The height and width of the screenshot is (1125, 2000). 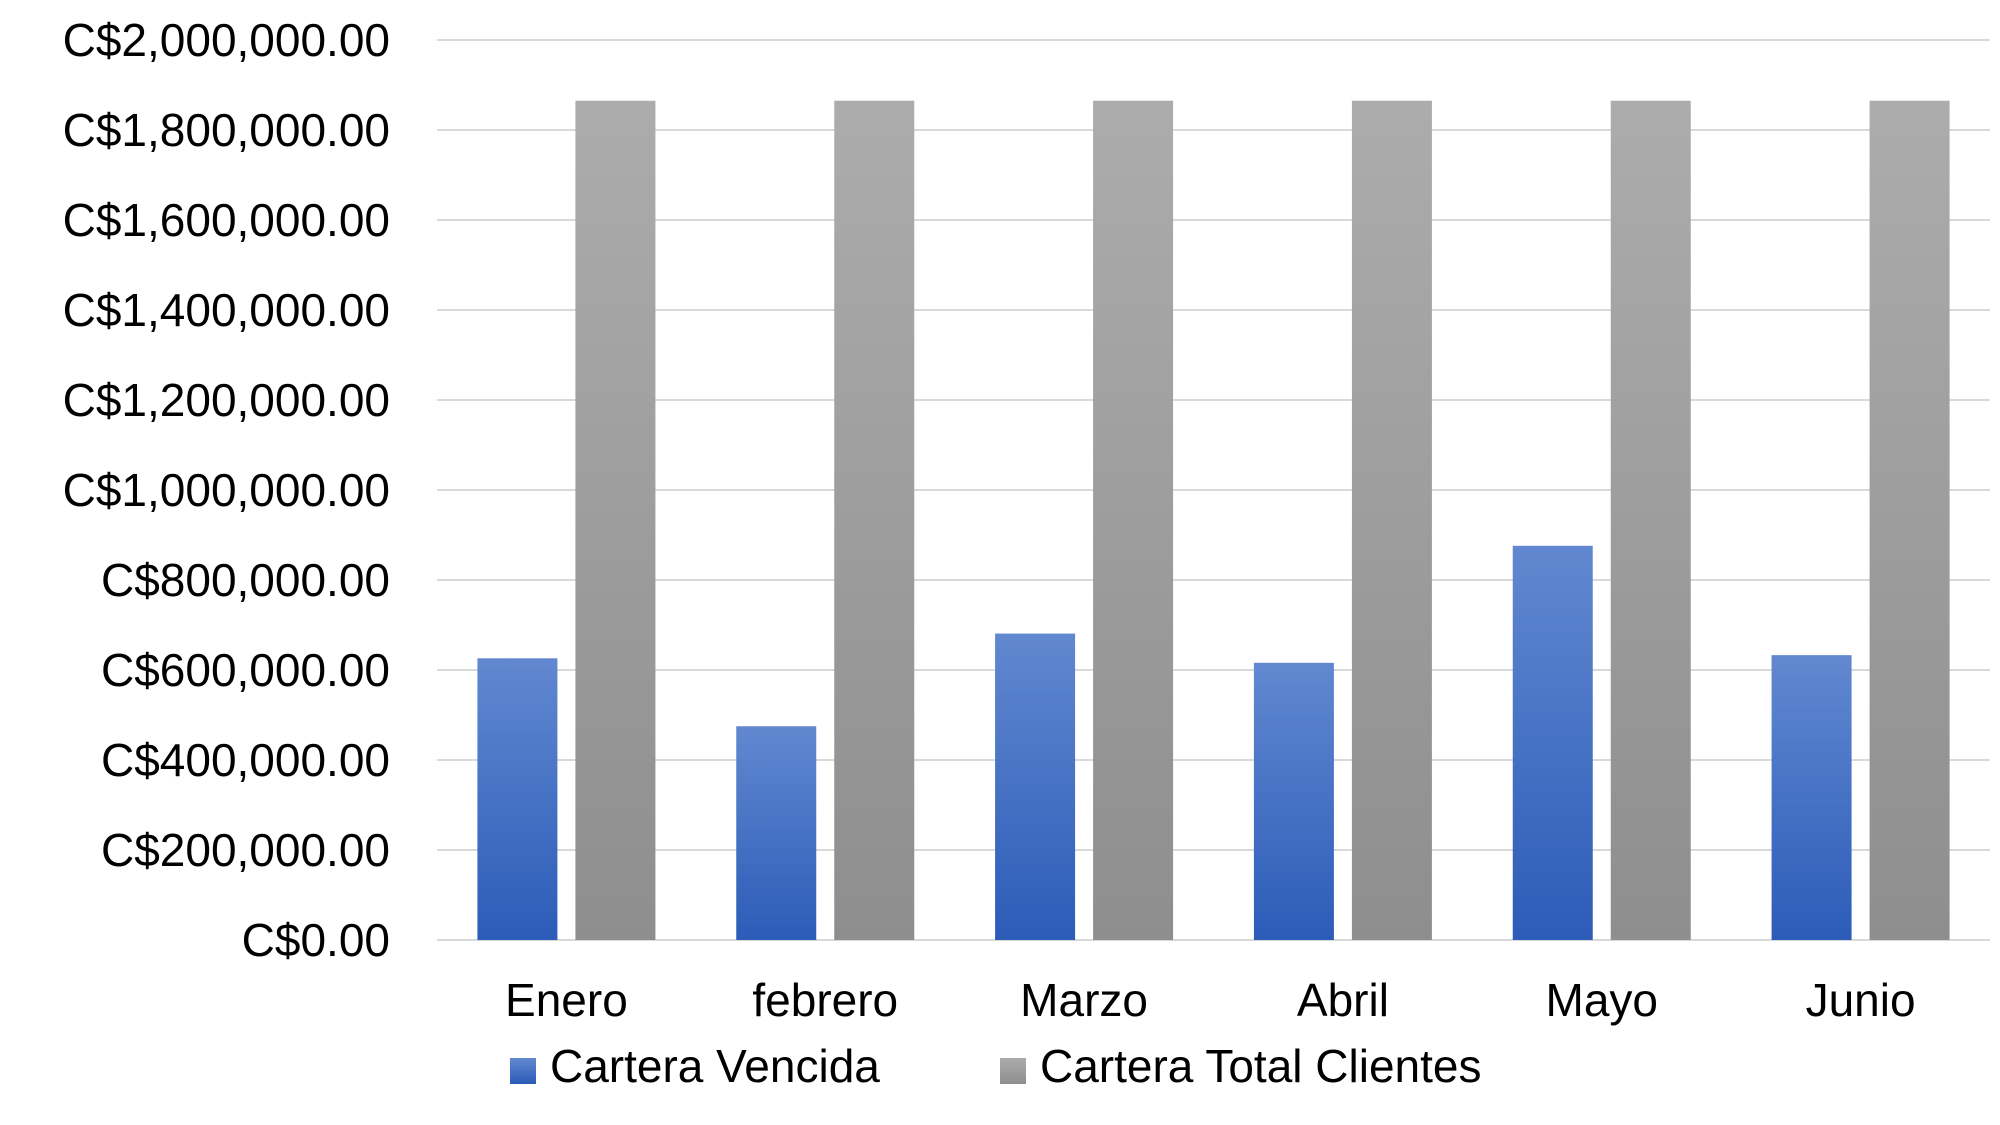 What do you see at coordinates (1260, 1066) in the screenshot?
I see `legend-label: Cartera Total Clientes` at bounding box center [1260, 1066].